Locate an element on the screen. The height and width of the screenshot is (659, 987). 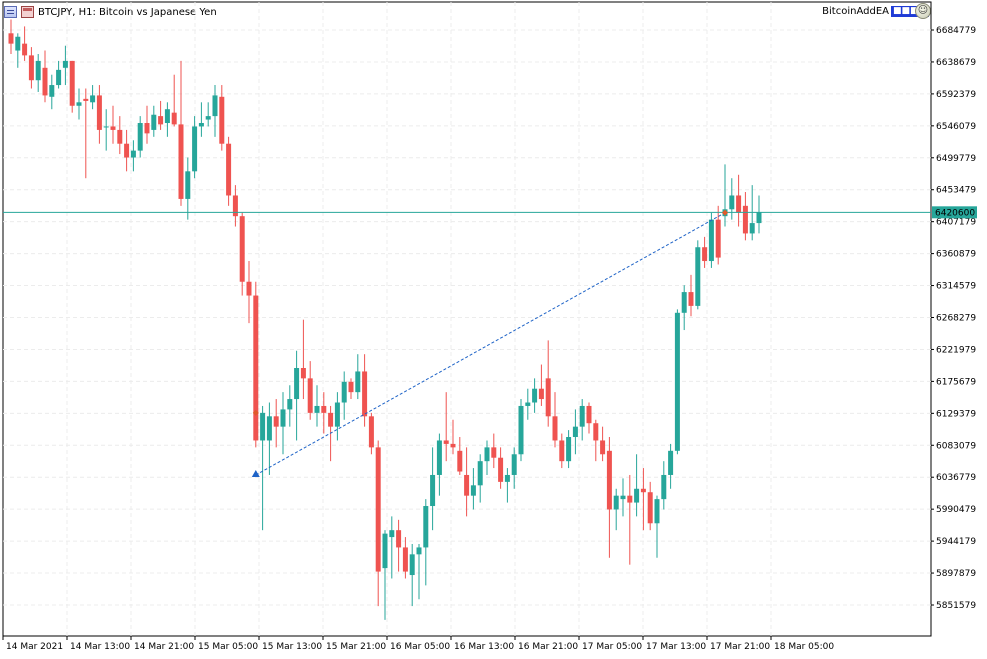
time-tick-label: 16 Mar 05:00 is located at coordinates (420, 647).